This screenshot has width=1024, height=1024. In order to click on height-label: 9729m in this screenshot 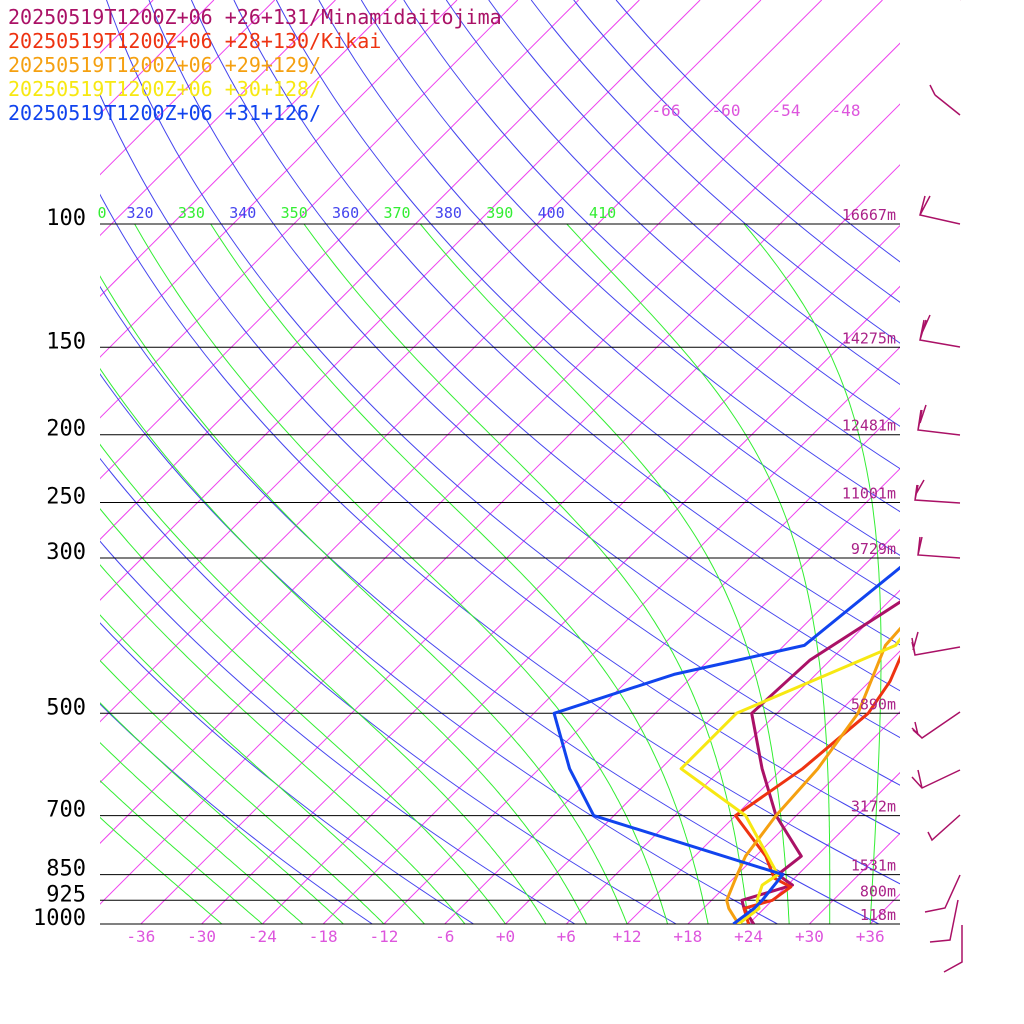, I will do `click(873, 549)`.